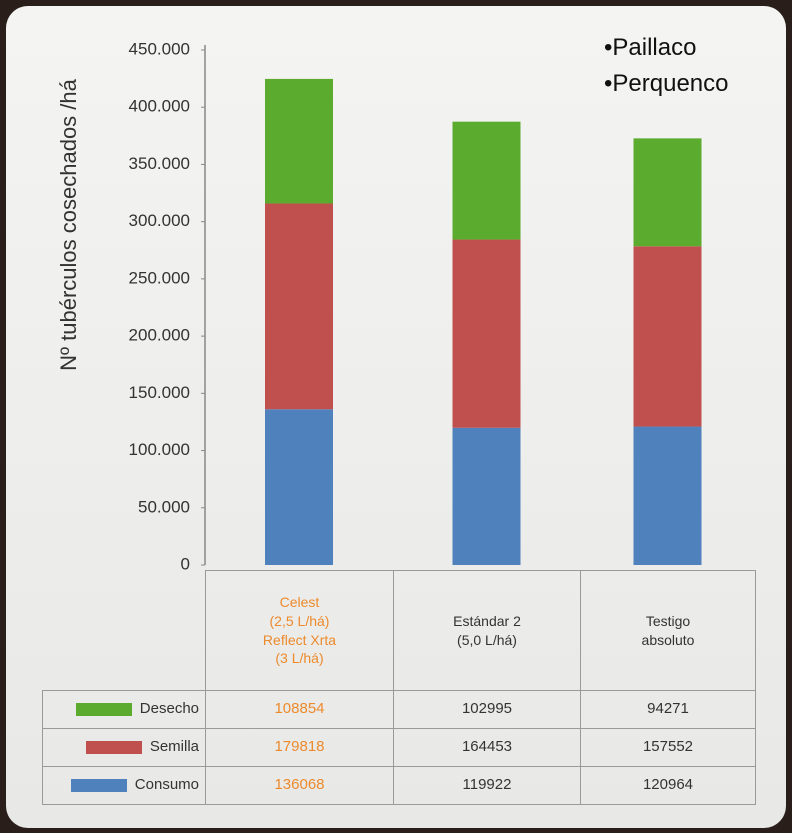  What do you see at coordinates (487, 785) in the screenshot?
I see `table-value: 119922` at bounding box center [487, 785].